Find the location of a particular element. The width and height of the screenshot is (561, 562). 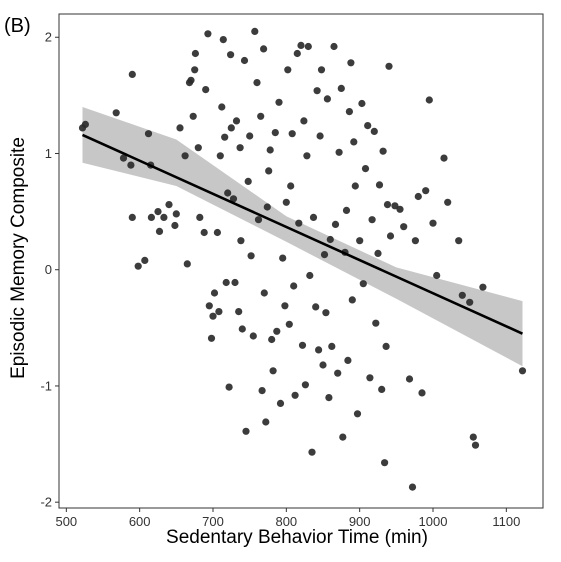

x-axis-title: Sedentary Behavior Time (min) is located at coordinates (297, 537).